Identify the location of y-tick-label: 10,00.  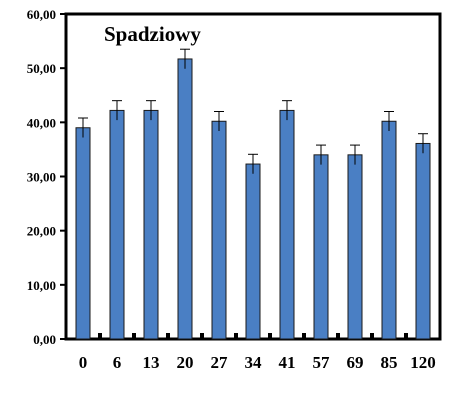
(41, 285).